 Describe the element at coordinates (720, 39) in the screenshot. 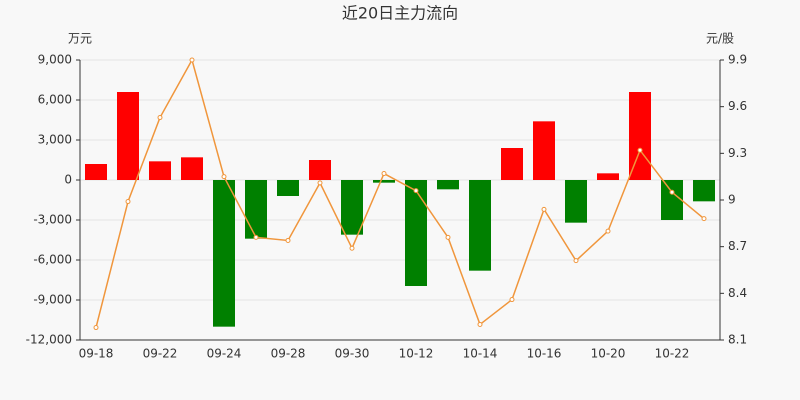

I see `y2-unit: 元/股` at that location.